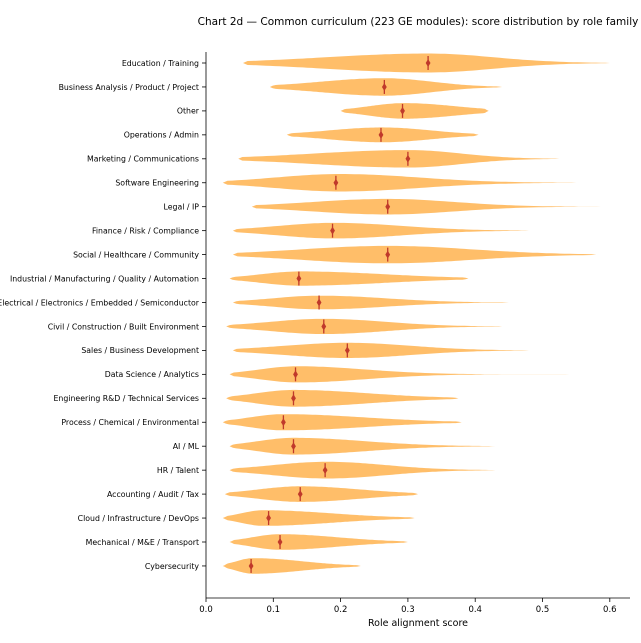 The height and width of the screenshot is (643, 641). Describe the element at coordinates (341, 610) in the screenshot. I see `x-tick-label: 0.2` at that location.